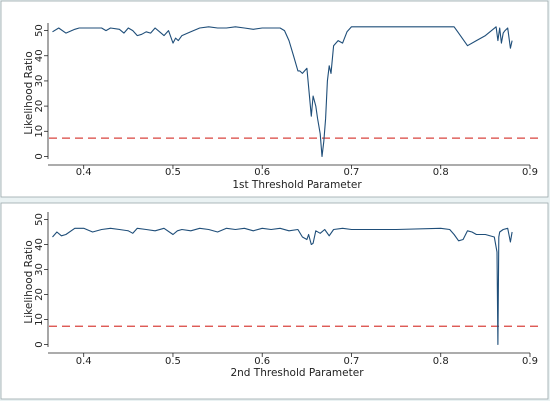 The image size is (550, 401). I want to click on y-axis-title-2: Likelihood Ratio, so click(29, 281).